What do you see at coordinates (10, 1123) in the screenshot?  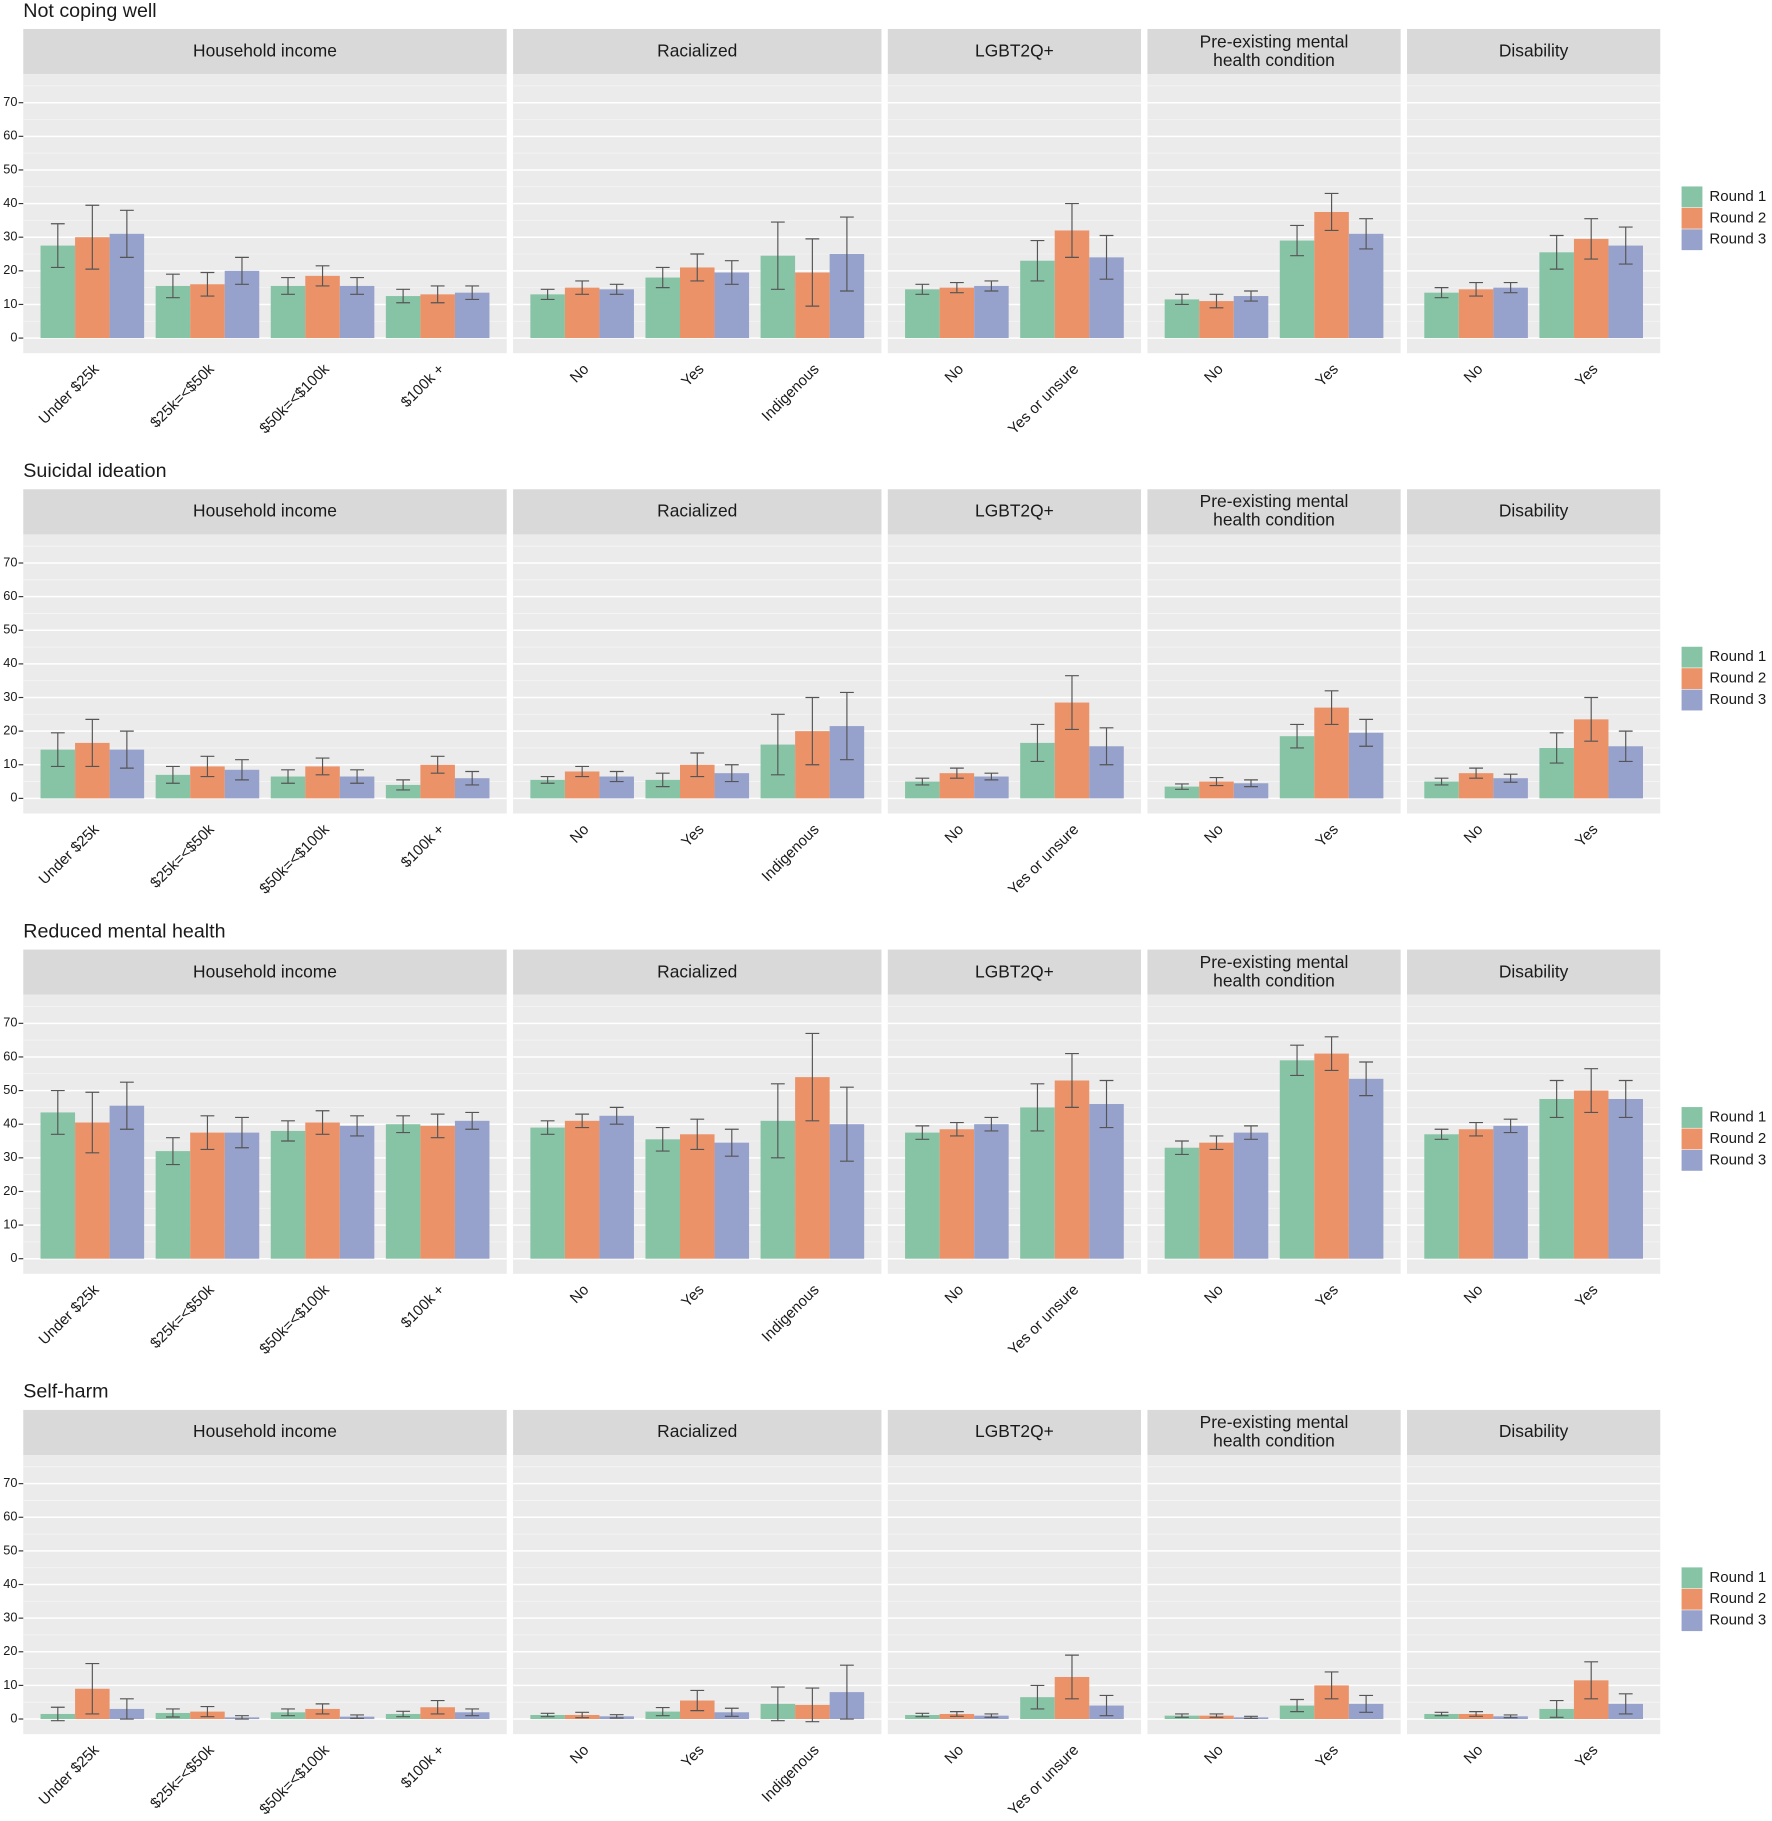 I see `y-tick-label: 40` at bounding box center [10, 1123].